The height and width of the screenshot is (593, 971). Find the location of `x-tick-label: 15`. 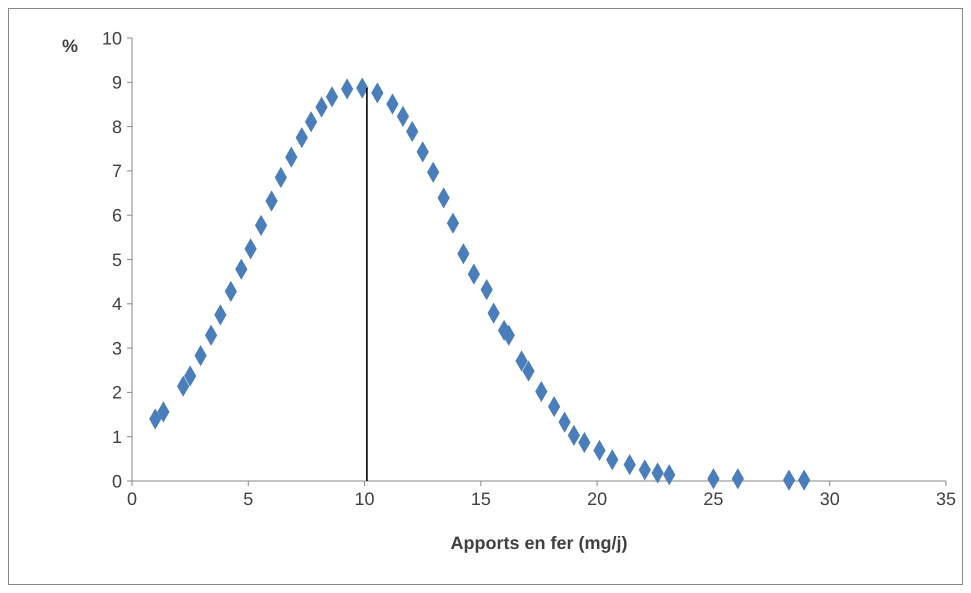

x-tick-label: 15 is located at coordinates (480, 499).